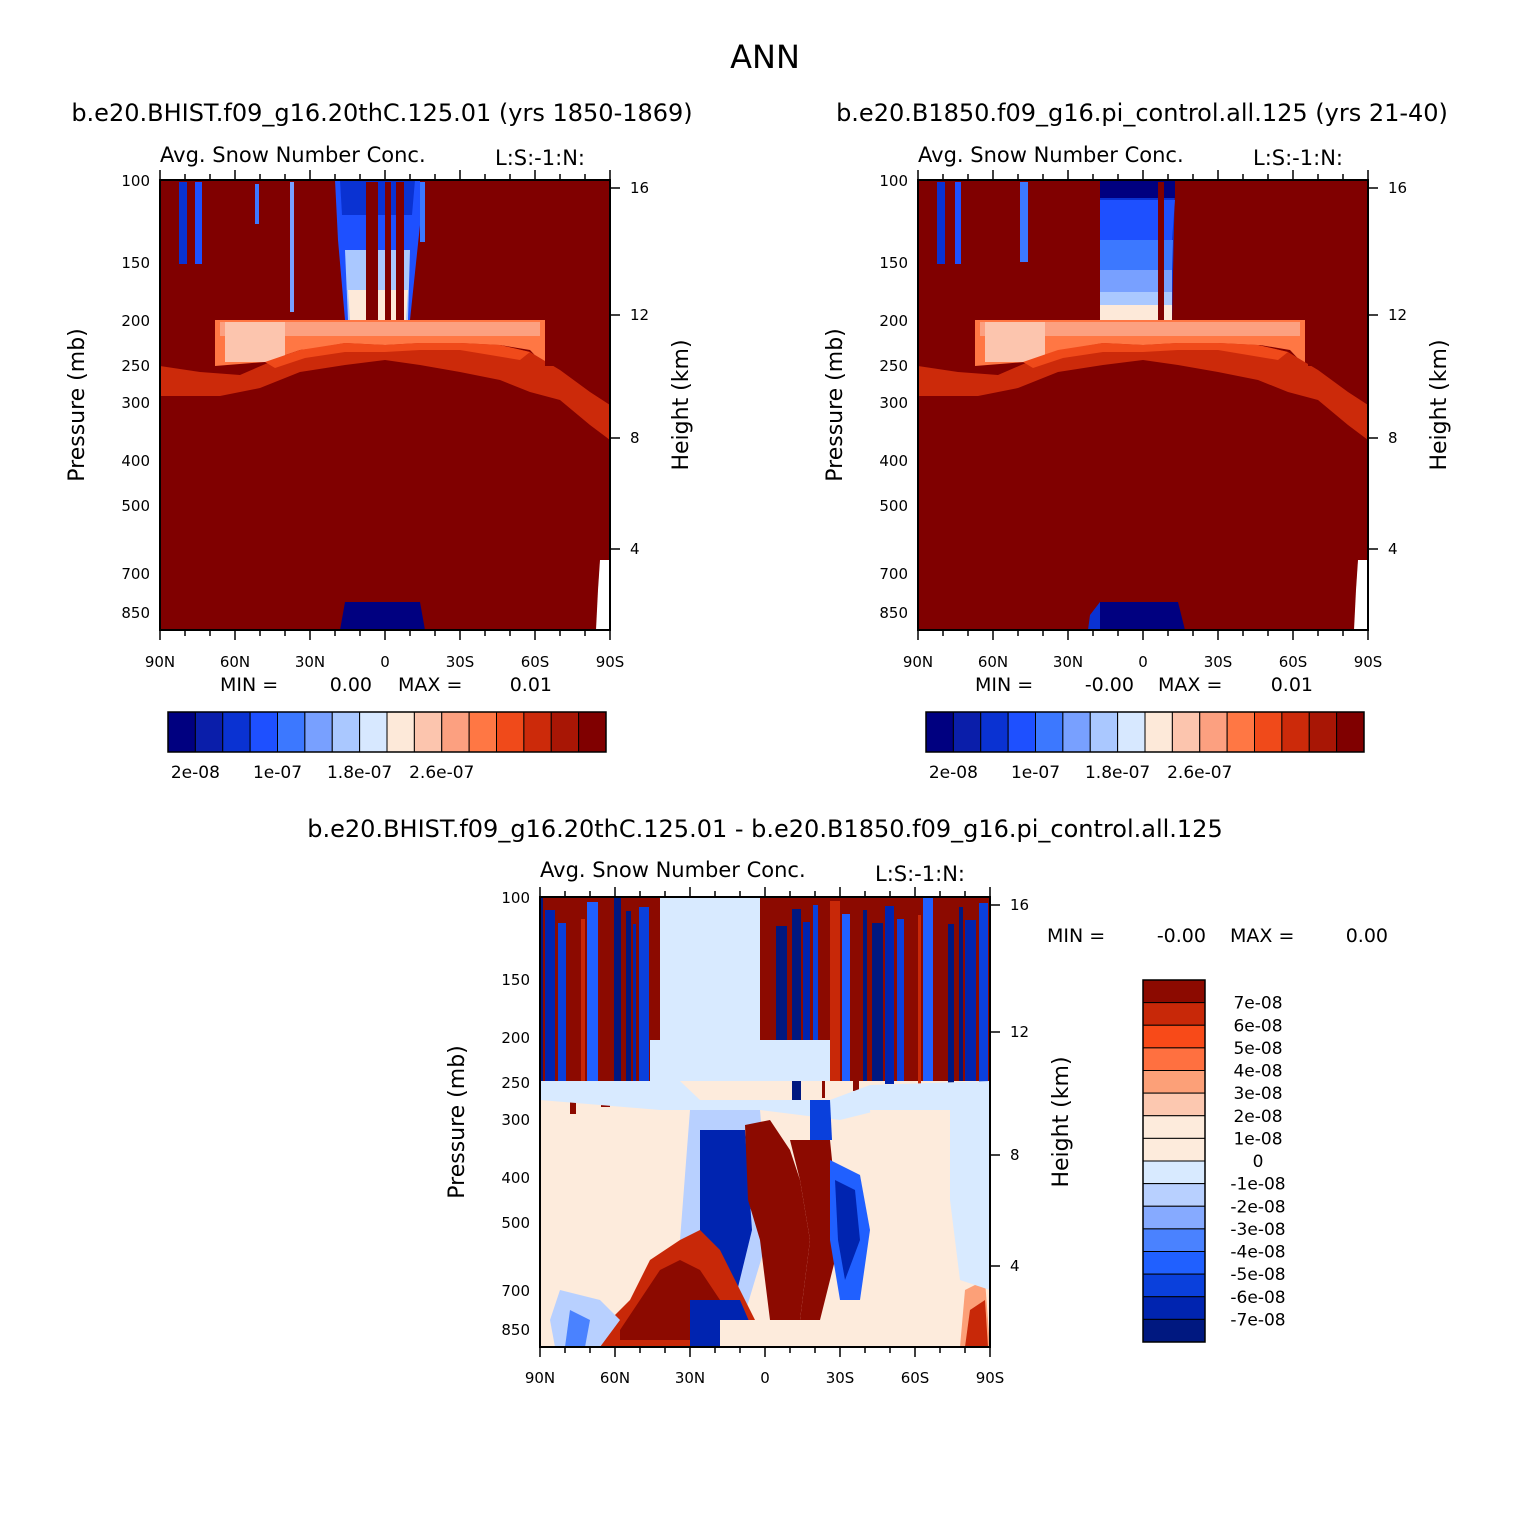 The image size is (1530, 1530). I want to click on panel-top-right-title: Avg. Snow Number Conc., so click(1051, 155).